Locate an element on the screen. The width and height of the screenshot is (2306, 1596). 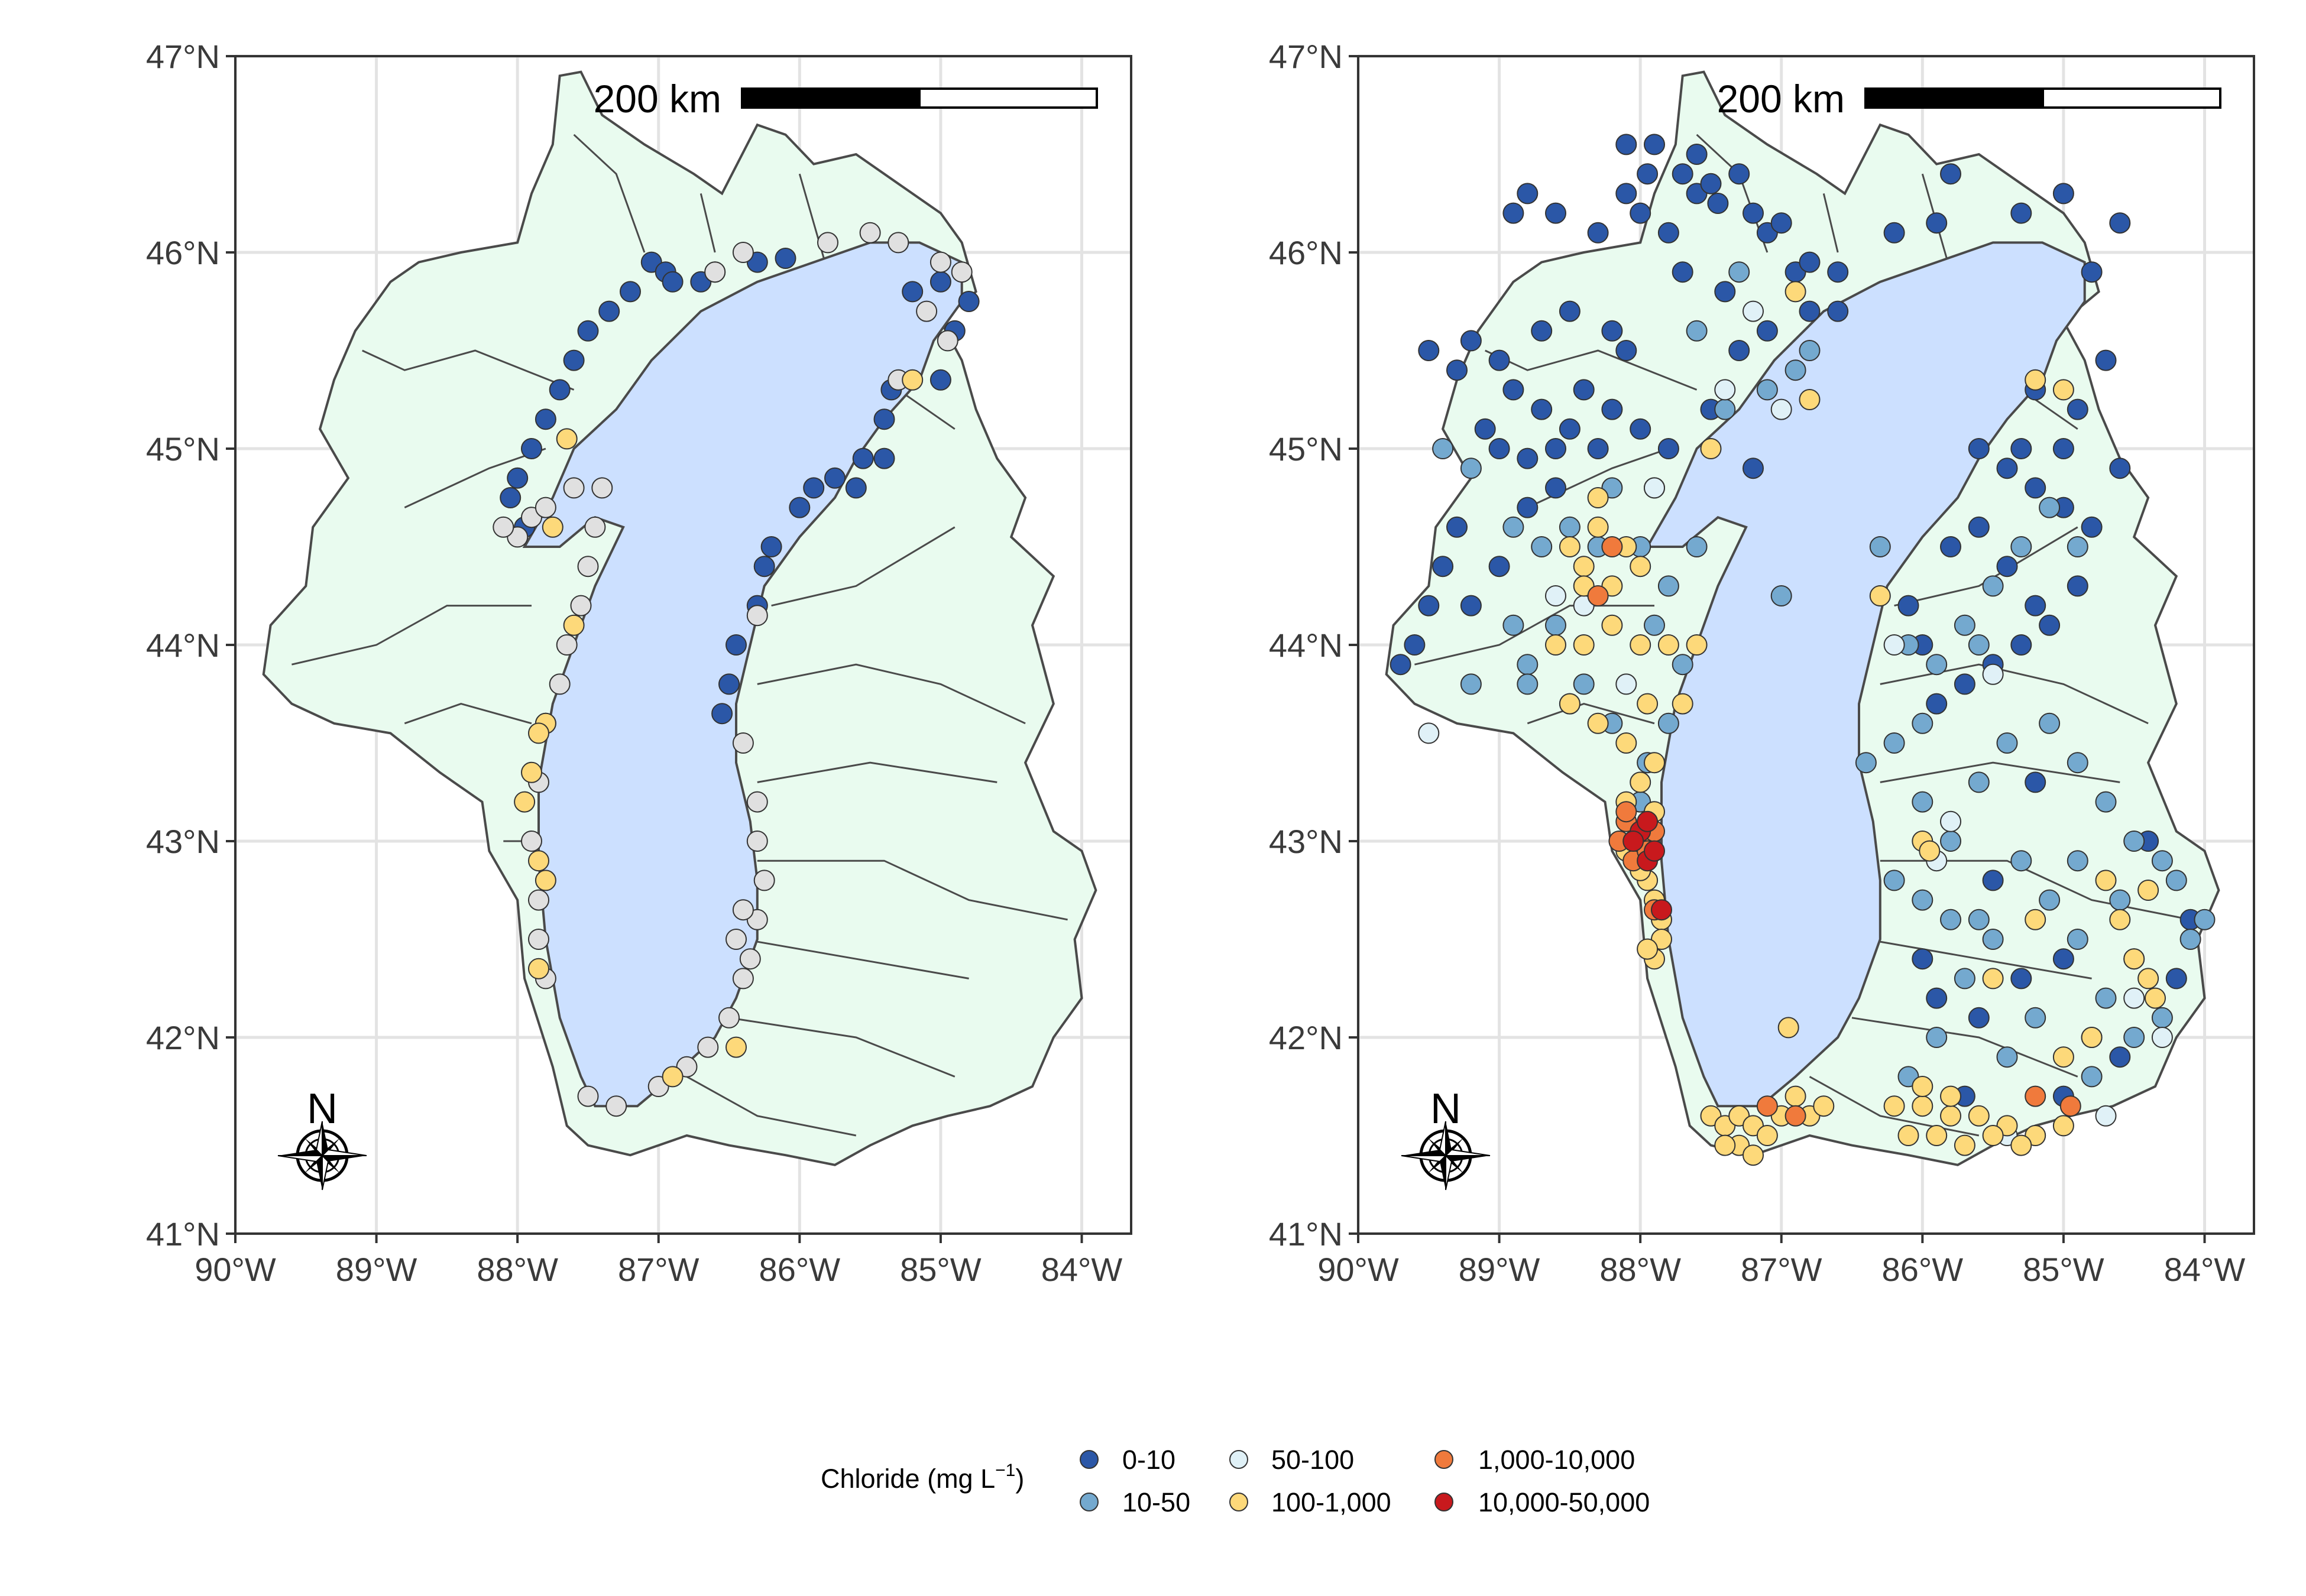
legend-title-end: ) is located at coordinates (1019, 1479).